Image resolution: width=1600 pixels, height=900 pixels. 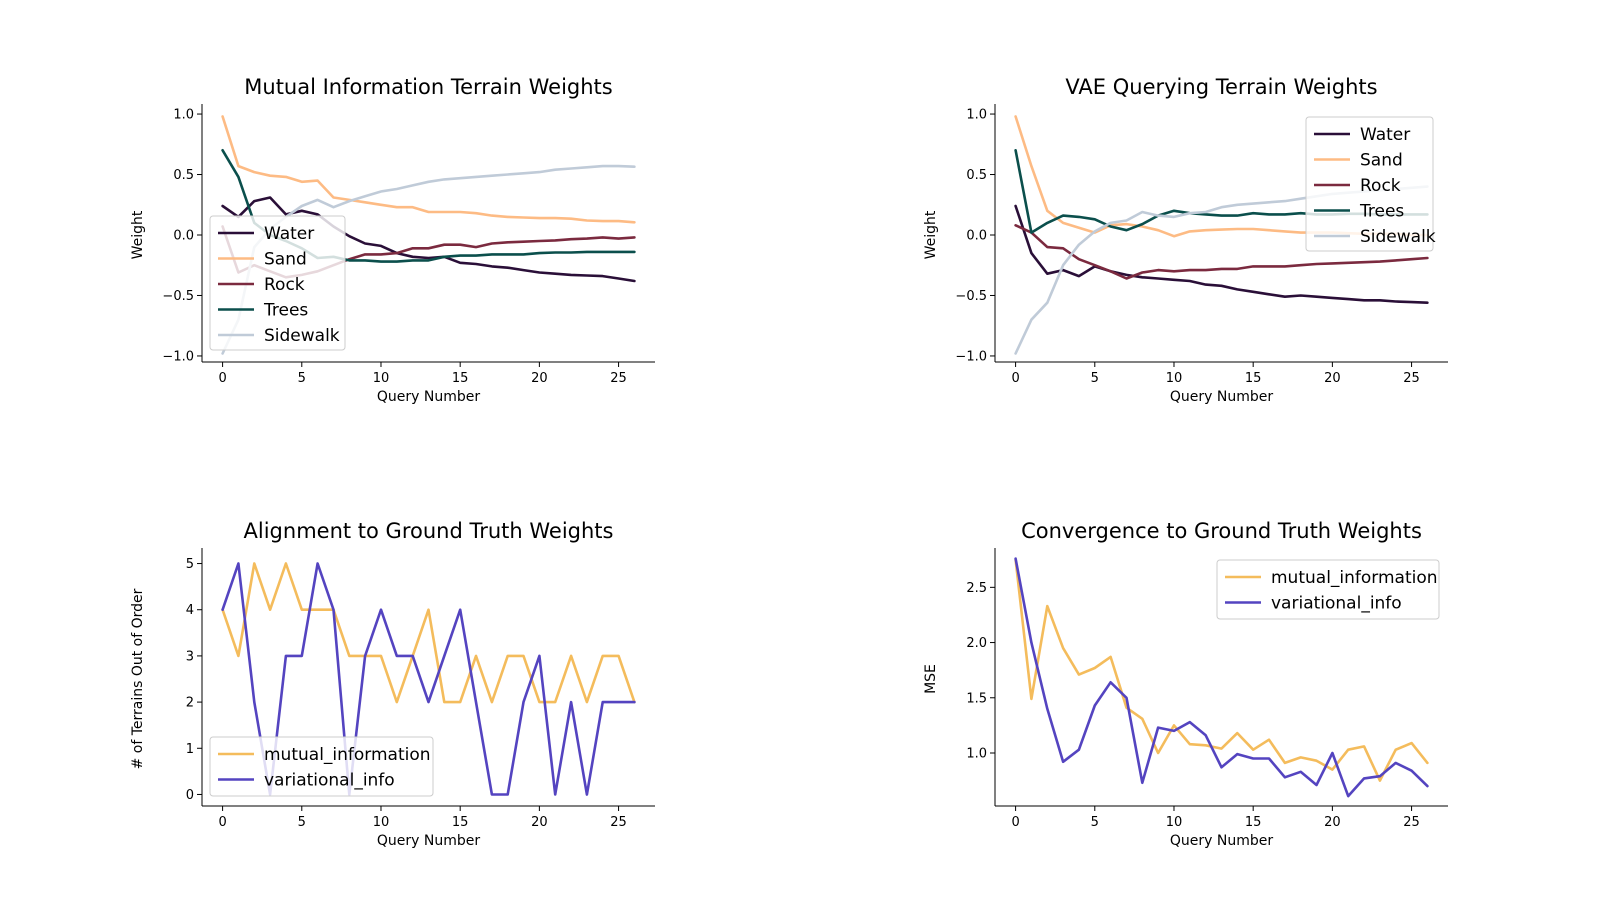 What do you see at coordinates (428, 169) in the screenshot?
I see `series-line-sand` at bounding box center [428, 169].